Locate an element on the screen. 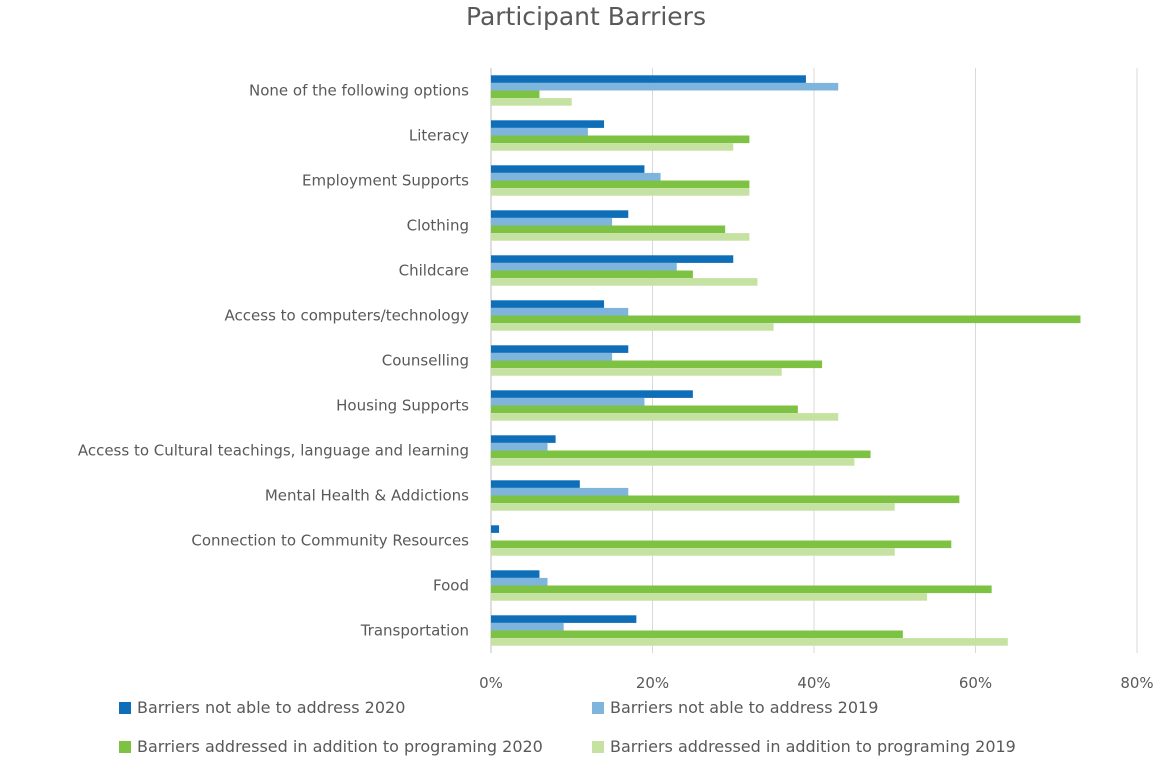 This screenshot has width=1172, height=768. category-label: Employment Supports is located at coordinates (385, 181).